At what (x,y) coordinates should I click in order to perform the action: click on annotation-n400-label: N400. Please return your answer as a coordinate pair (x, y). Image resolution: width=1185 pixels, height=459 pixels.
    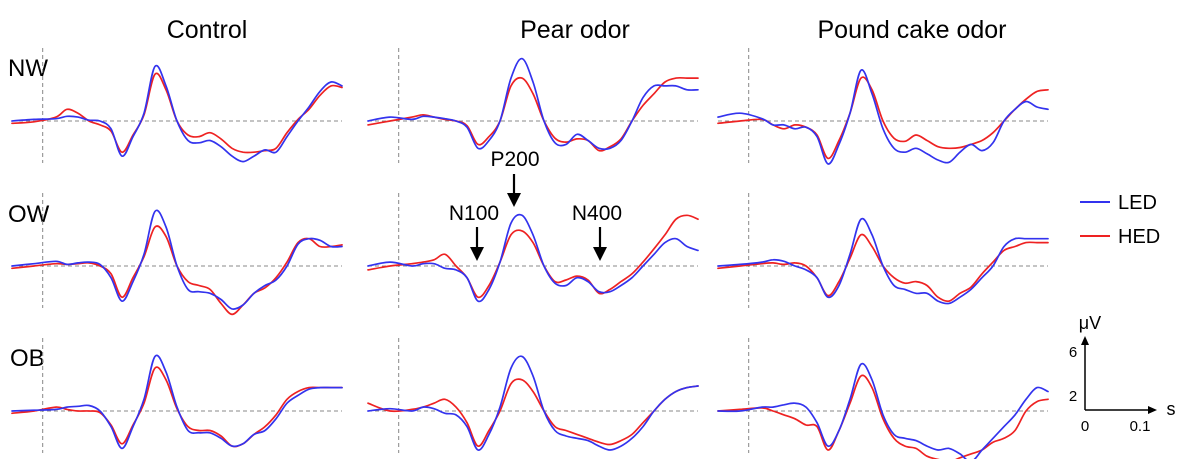
    Looking at the image, I should click on (597, 213).